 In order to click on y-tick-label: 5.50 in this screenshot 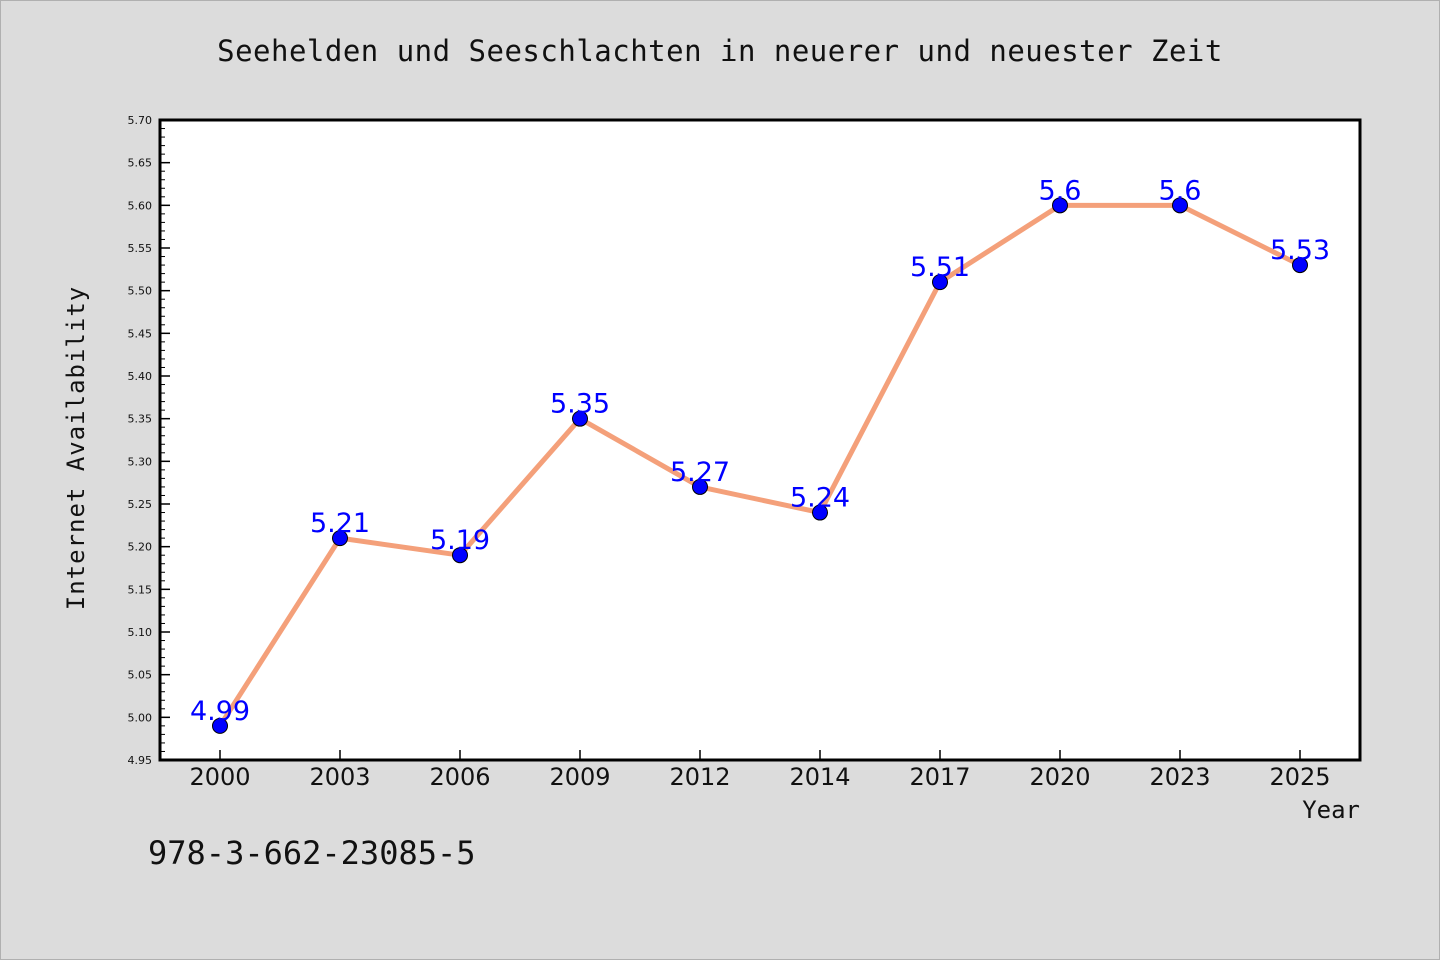, I will do `click(140, 291)`.